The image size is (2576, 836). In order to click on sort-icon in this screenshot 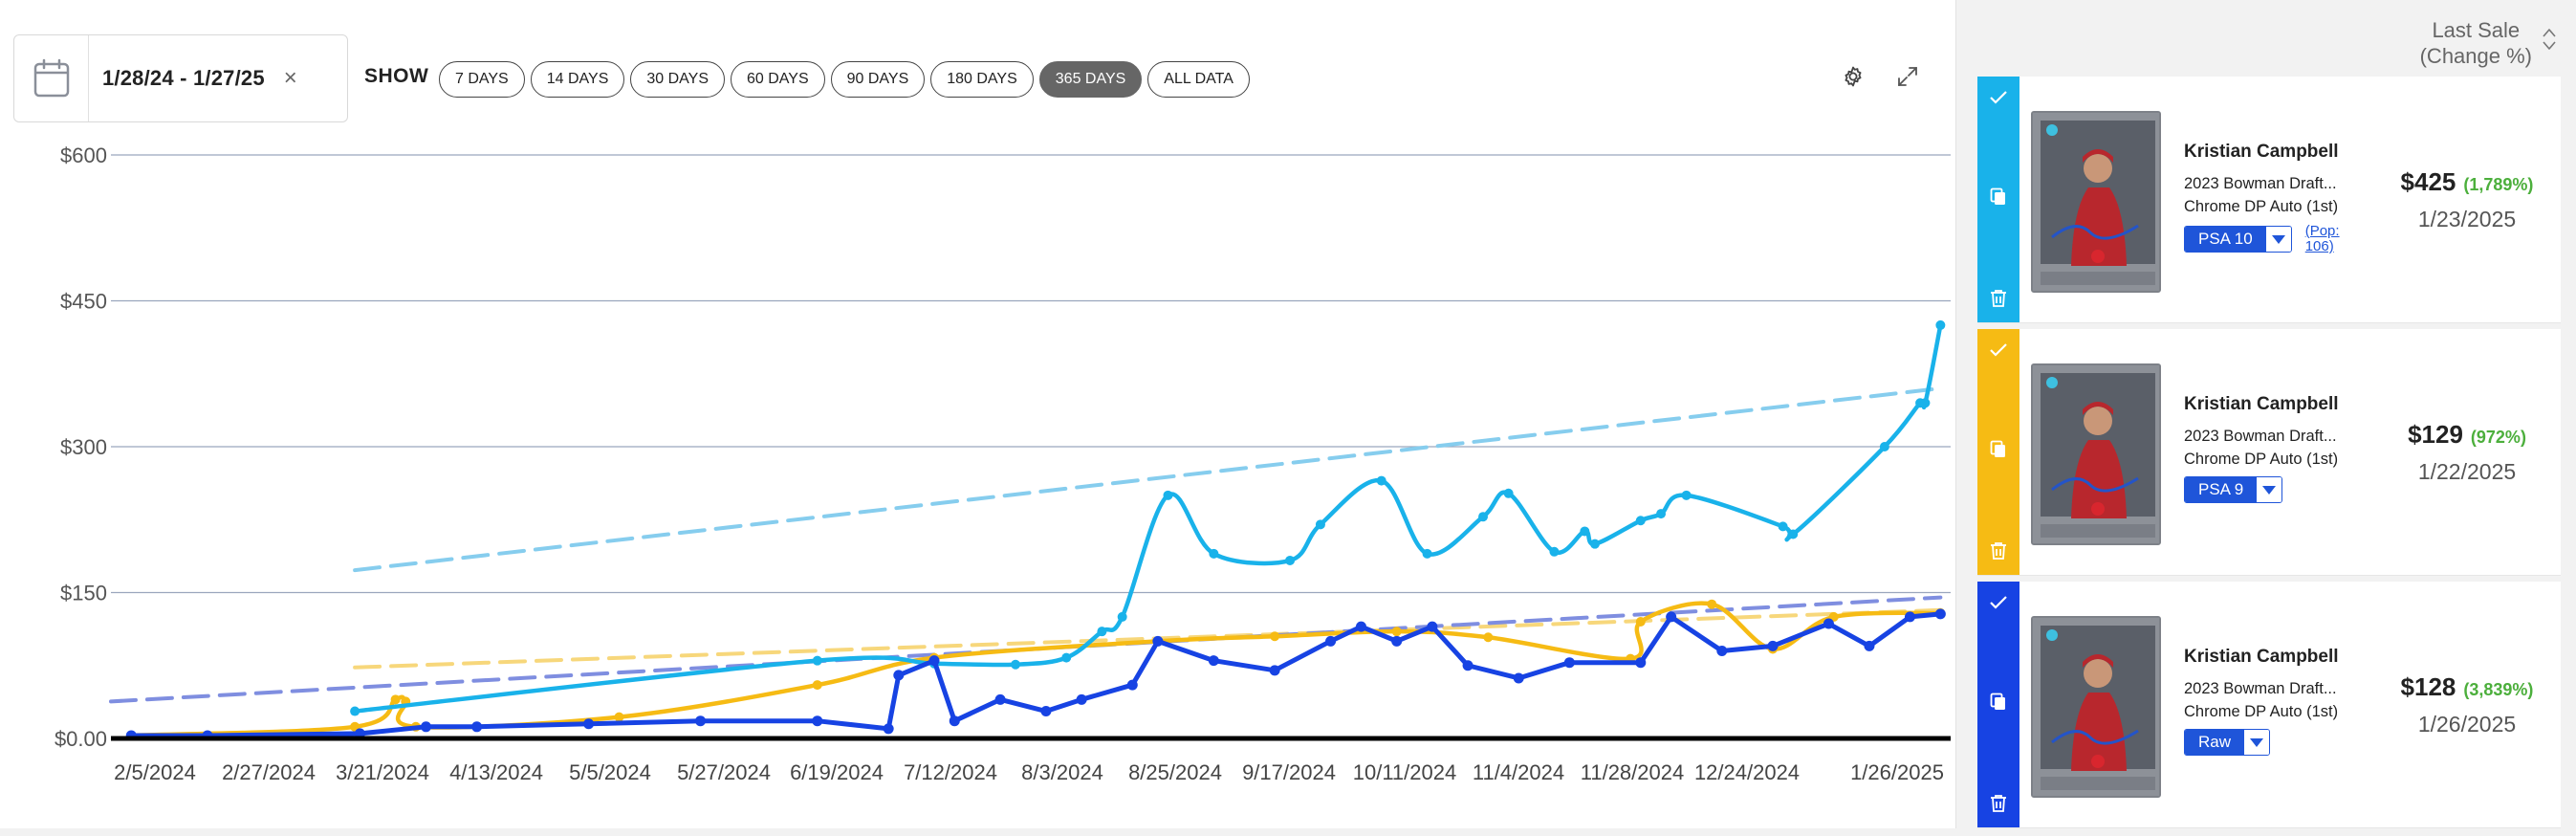, I will do `click(2549, 41)`.